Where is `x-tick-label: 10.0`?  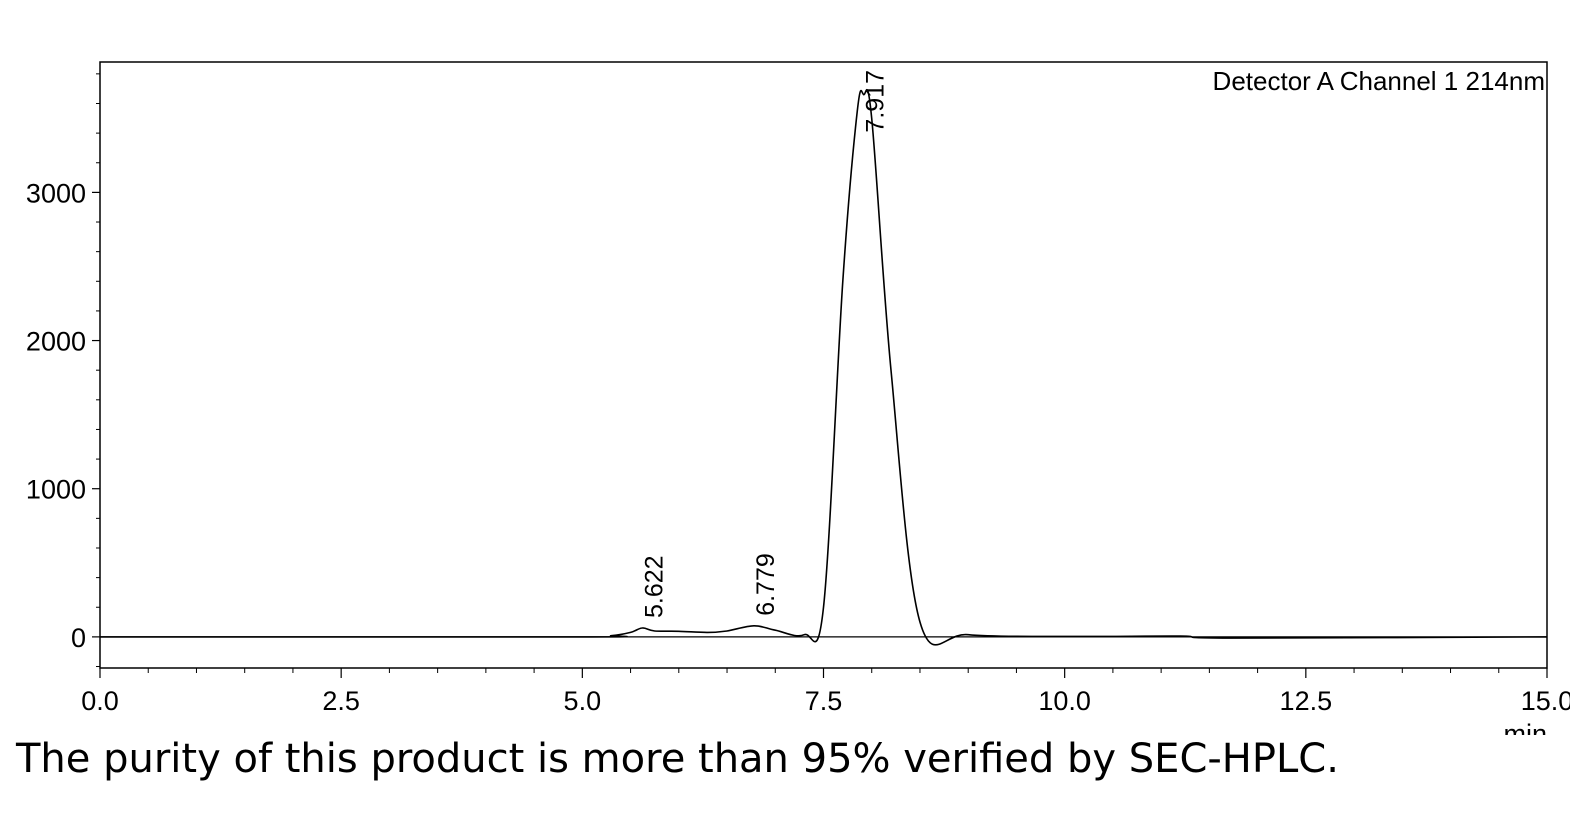
x-tick-label: 10.0 is located at coordinates (1064, 701).